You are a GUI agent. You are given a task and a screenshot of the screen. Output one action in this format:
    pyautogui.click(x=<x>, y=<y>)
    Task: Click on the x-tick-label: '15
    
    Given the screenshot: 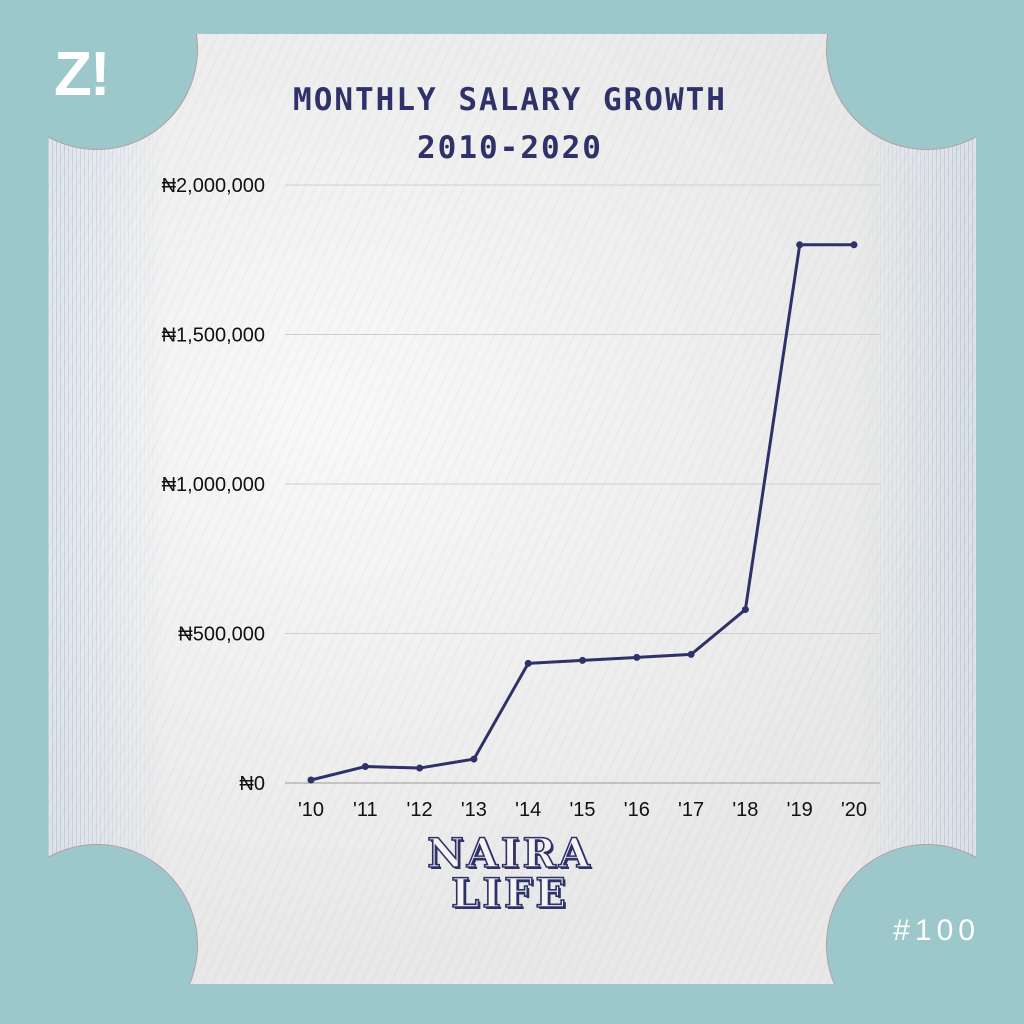 What is the action you would take?
    pyautogui.click(x=582, y=810)
    